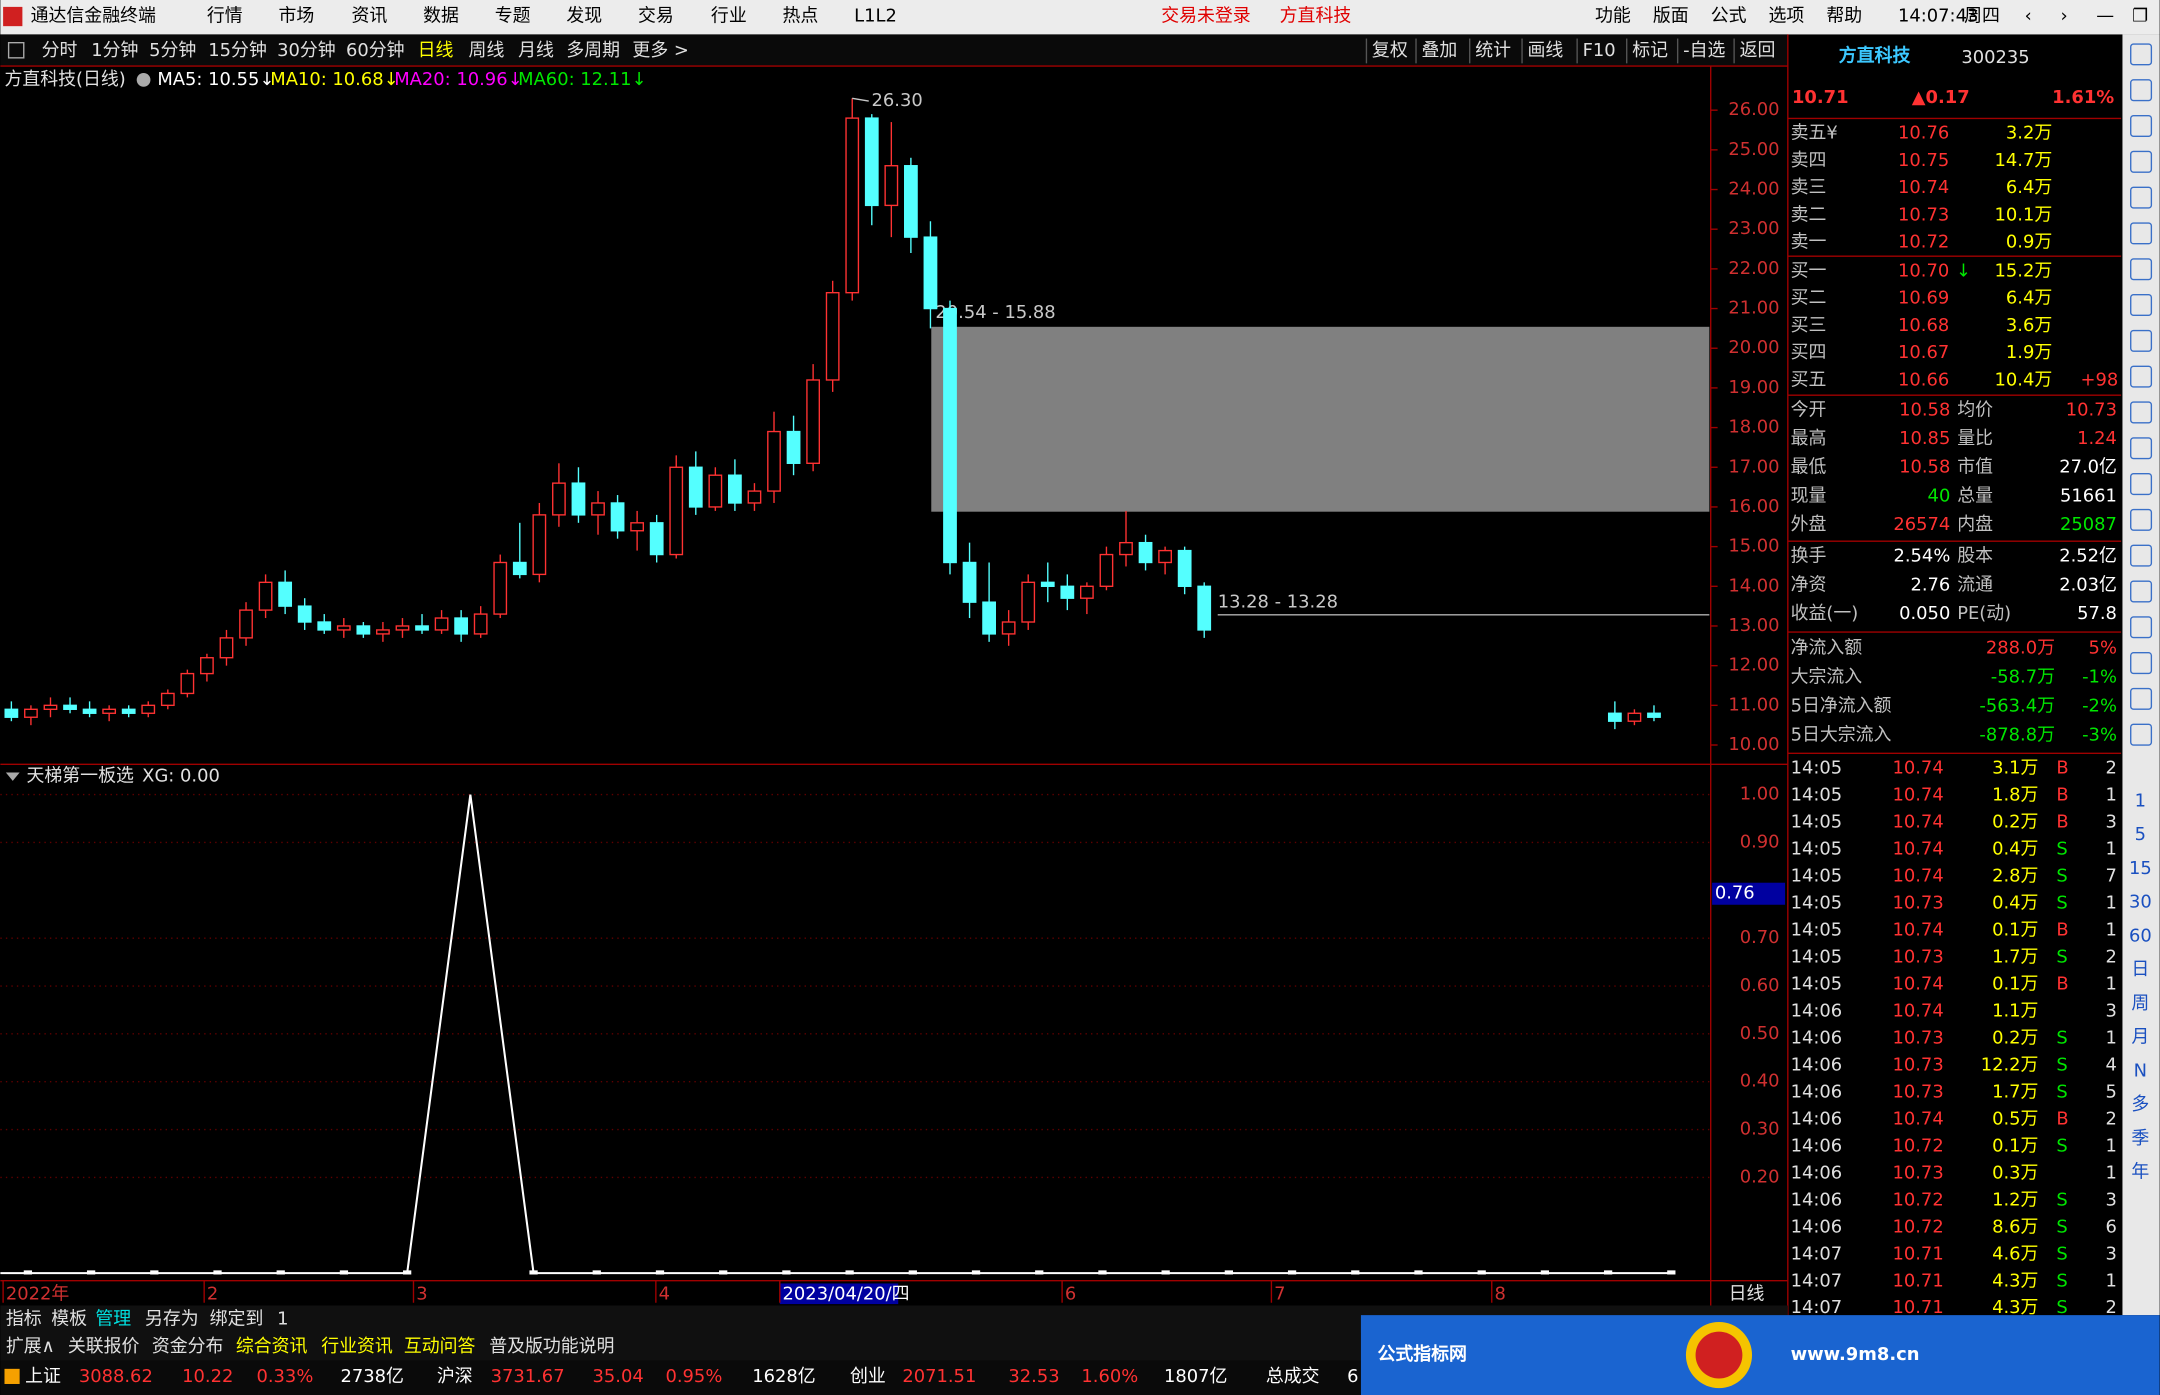 The width and height of the screenshot is (2160, 1395). Describe the element at coordinates (1729, 16) in the screenshot. I see `menu-item: 公式` at that location.